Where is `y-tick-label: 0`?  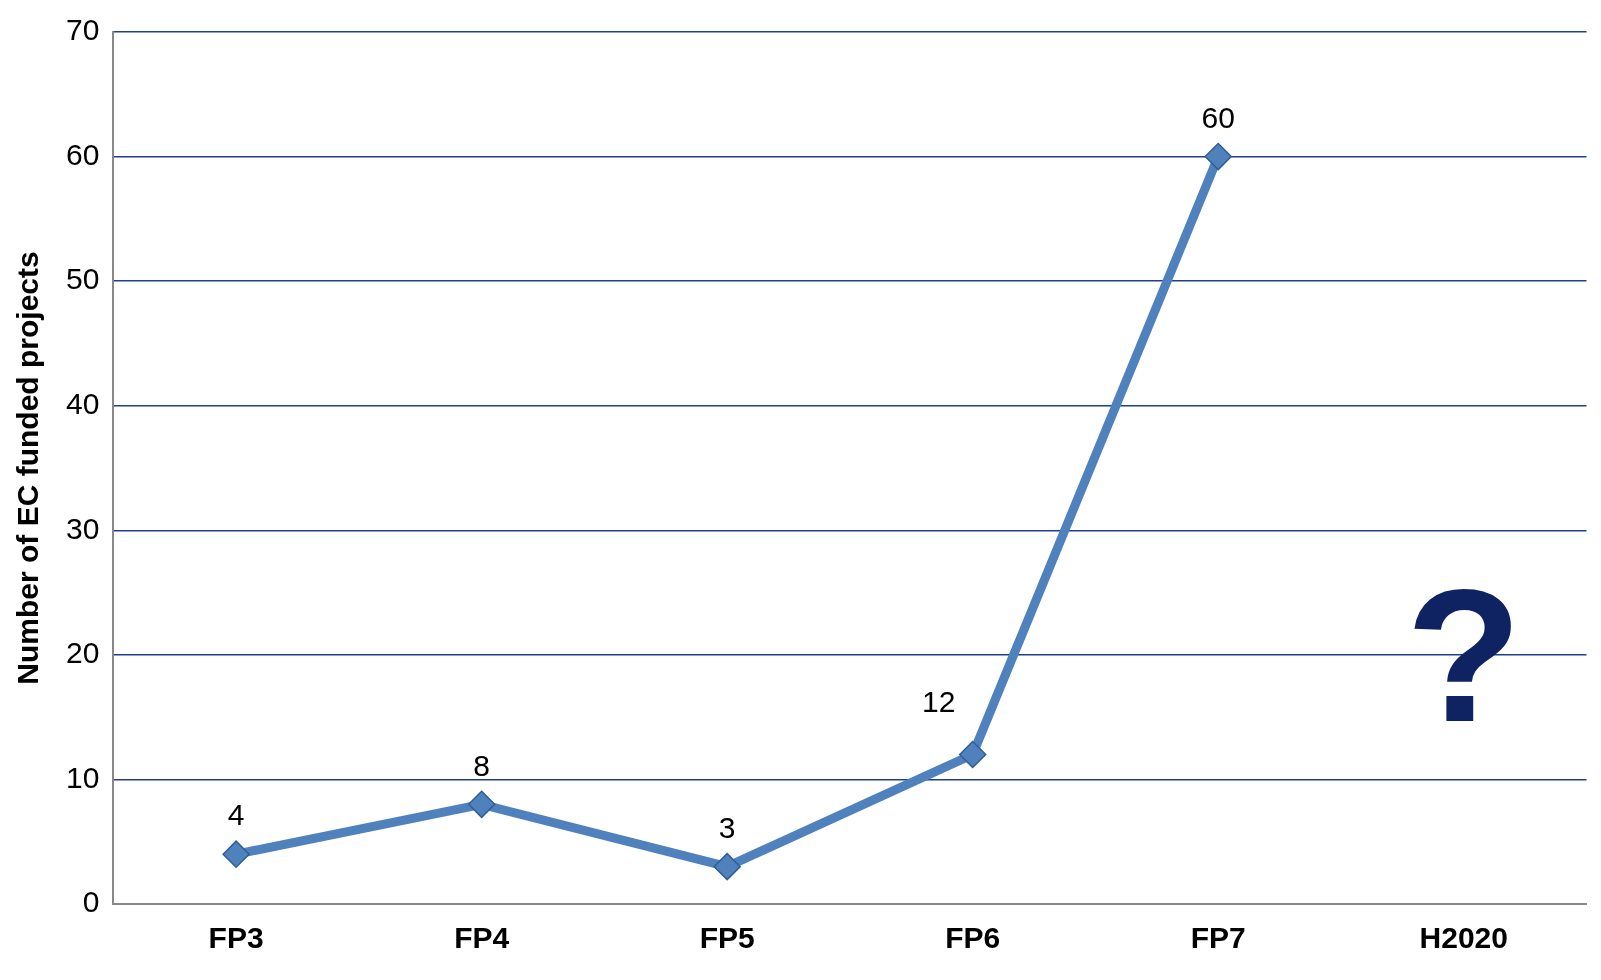
y-tick-label: 0 is located at coordinates (91, 902).